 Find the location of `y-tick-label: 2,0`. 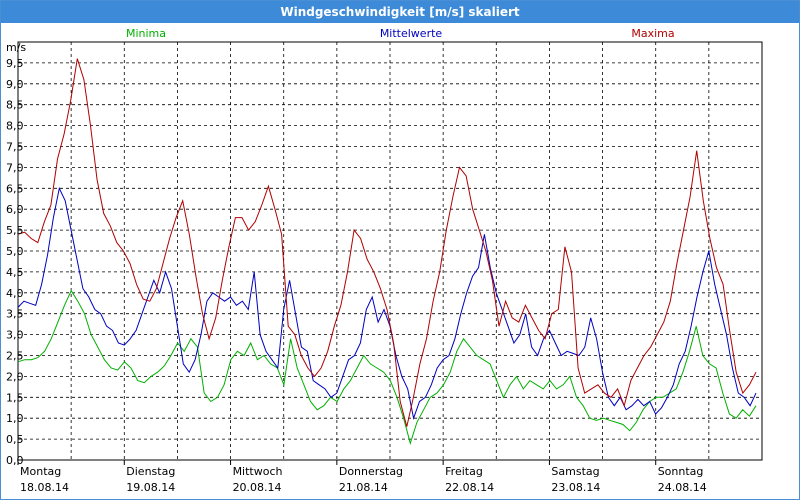

y-tick-label: 2,0 is located at coordinates (15, 376).